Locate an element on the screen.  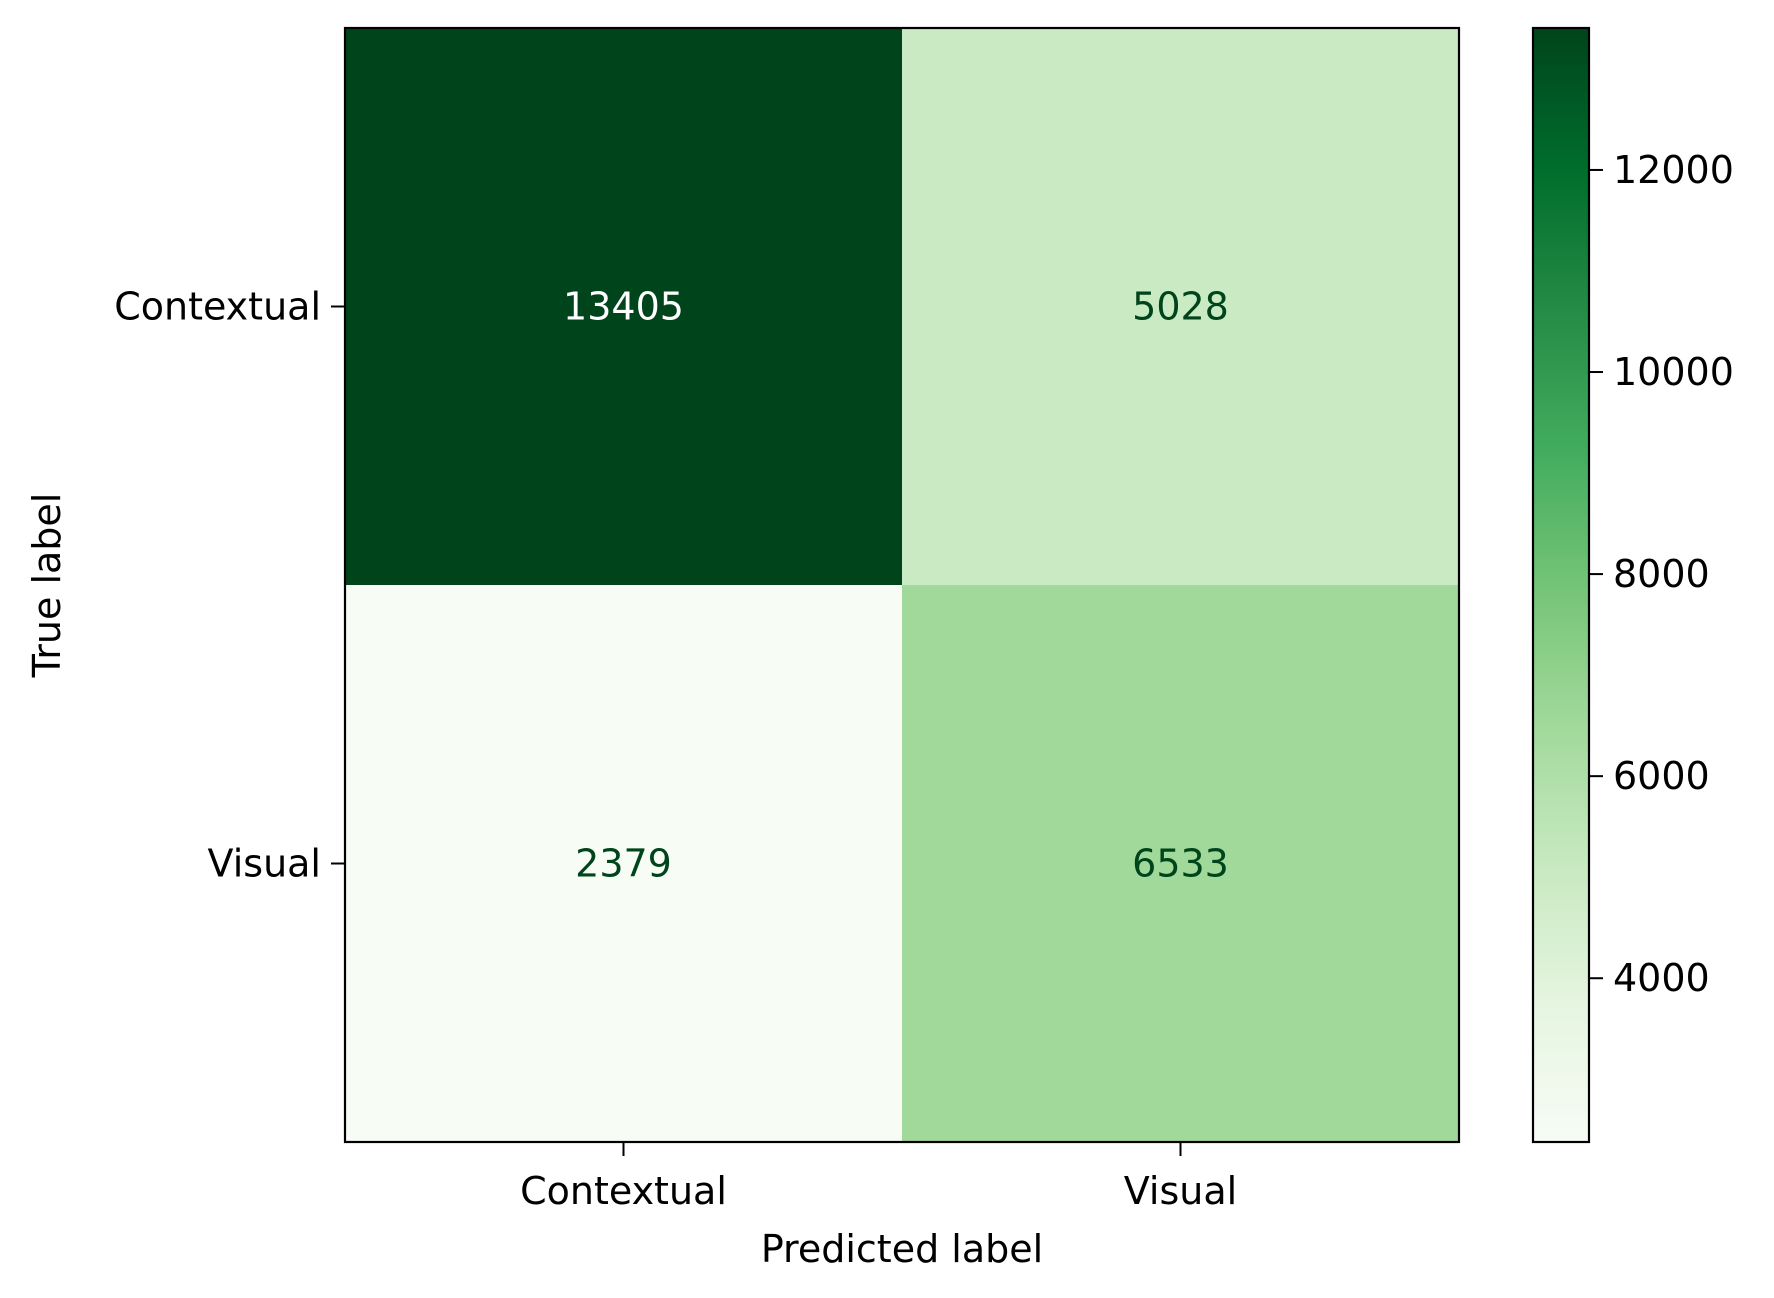
colorbar-tick-label: 4000 is located at coordinates (1661, 978).